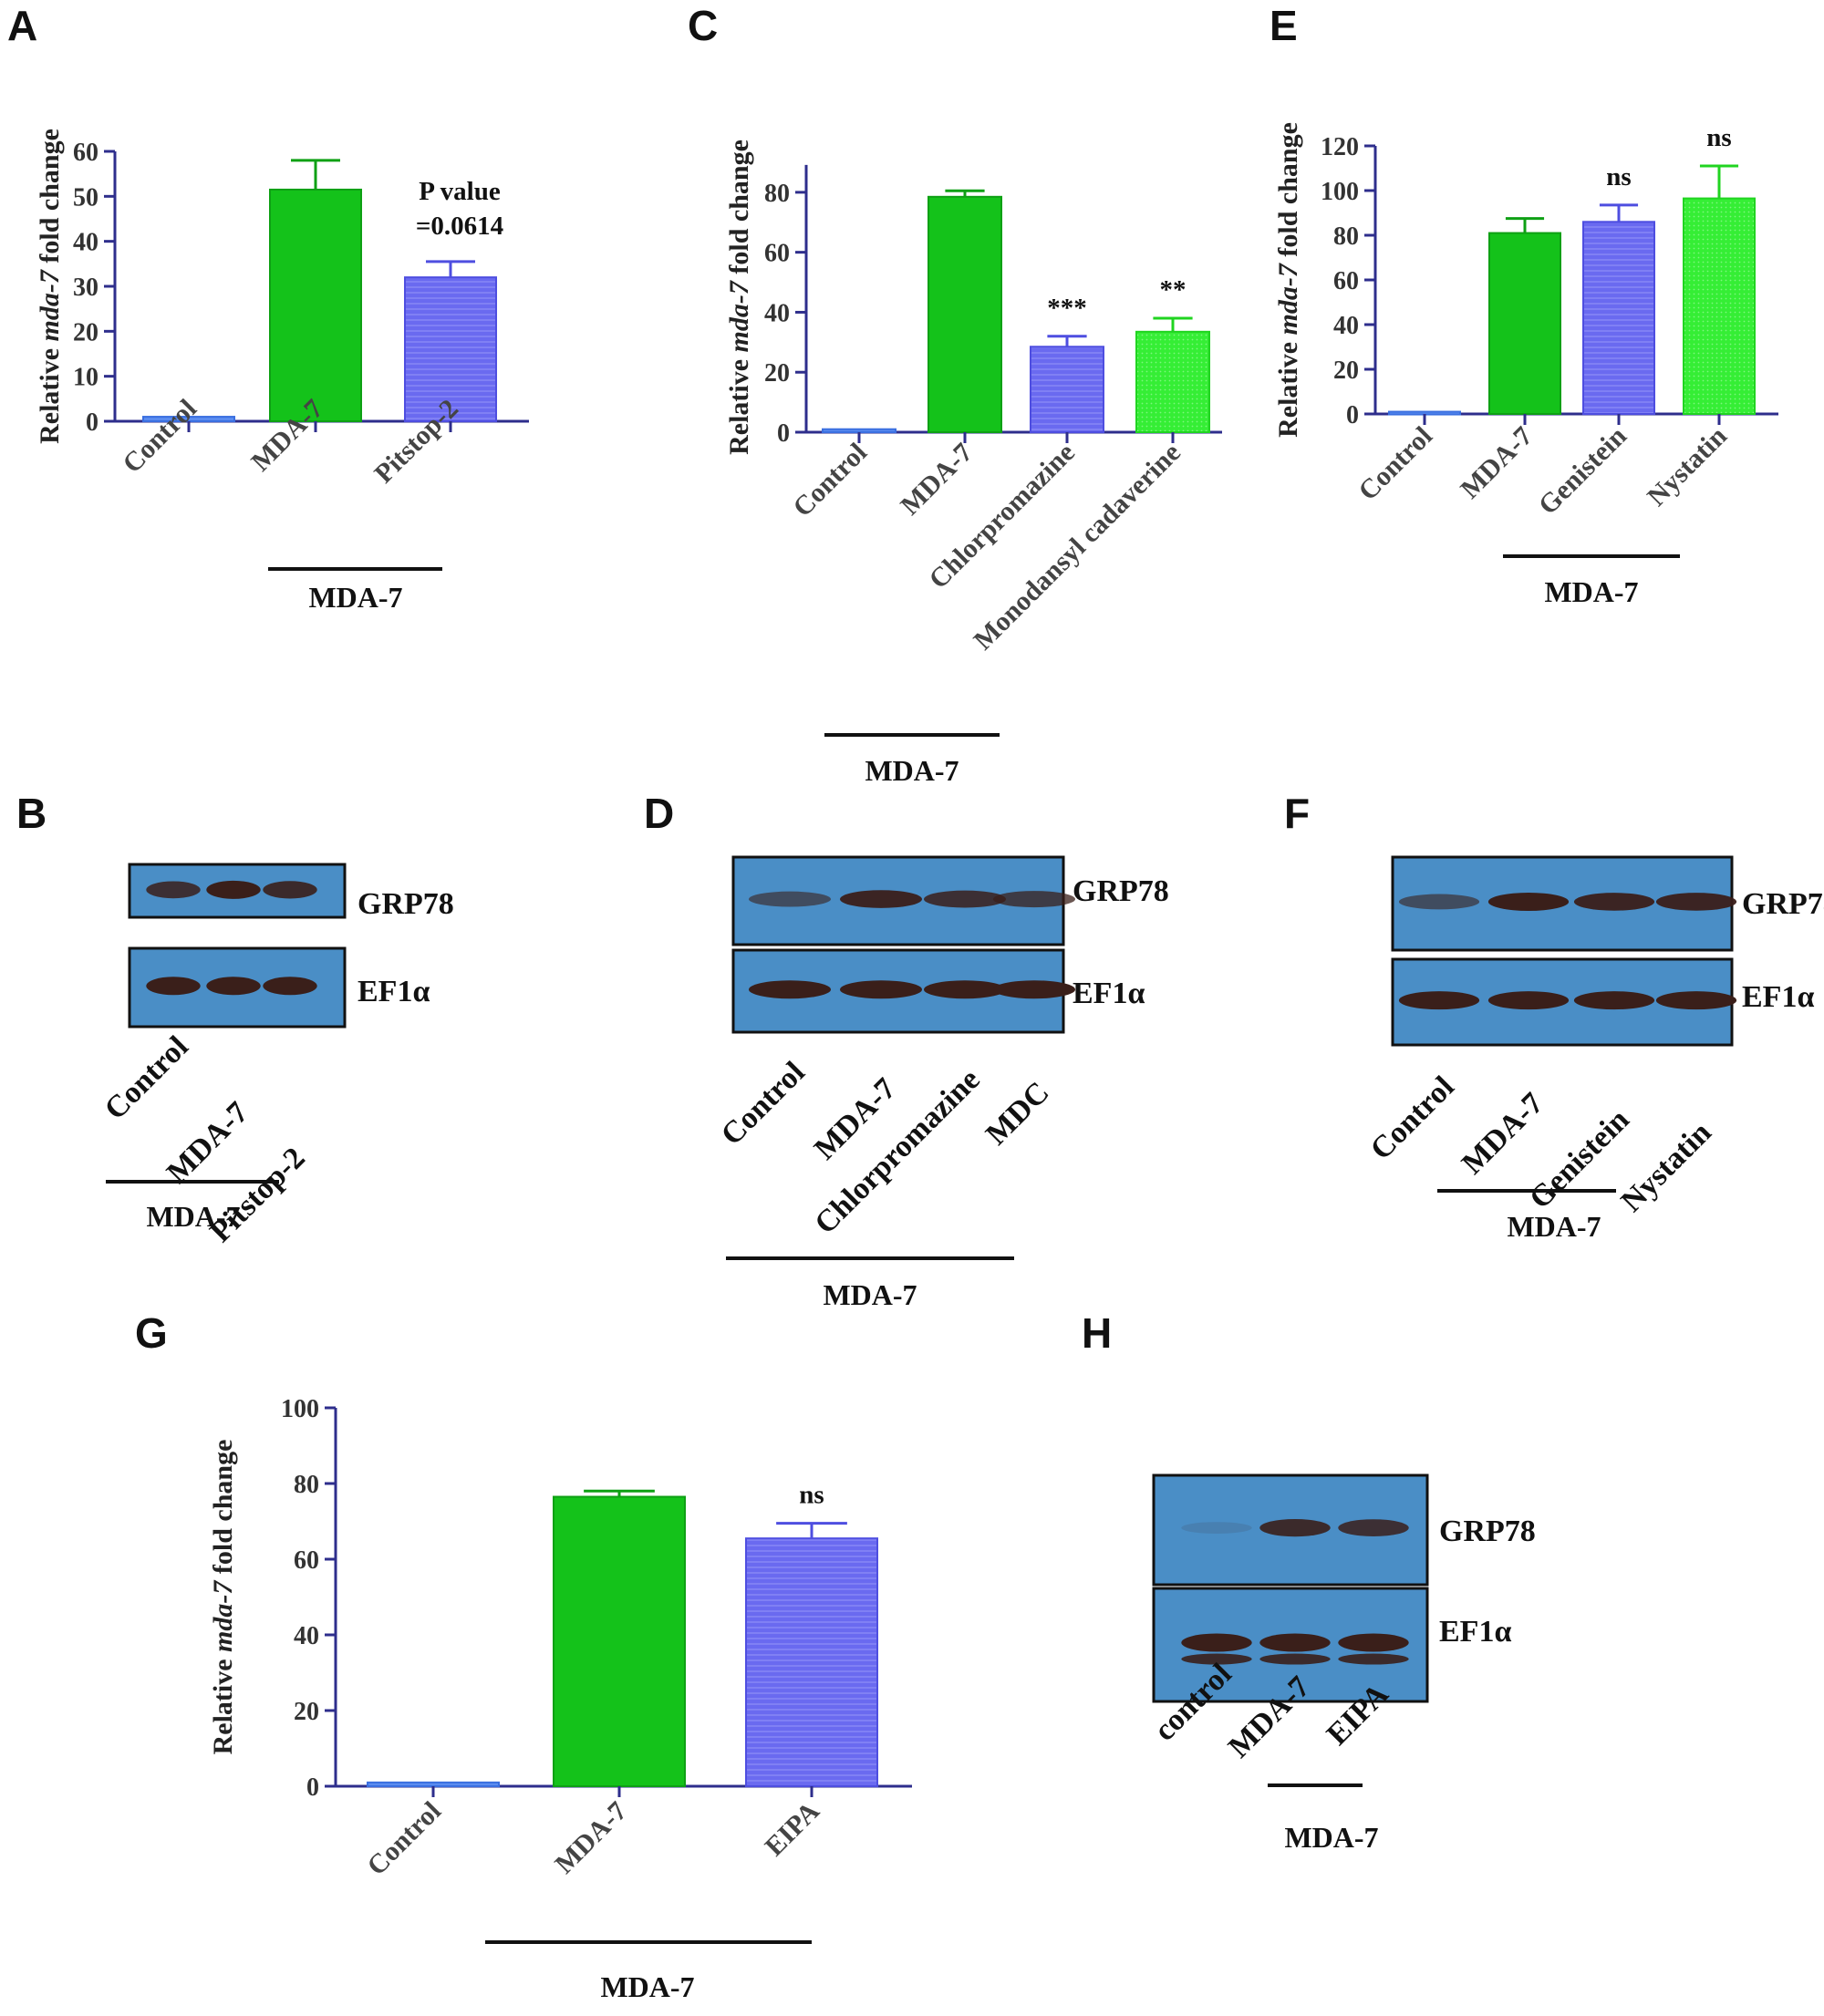  What do you see at coordinates (793, 1828) in the screenshot?
I see `x-tick-label-eipa: EIPA` at bounding box center [793, 1828].